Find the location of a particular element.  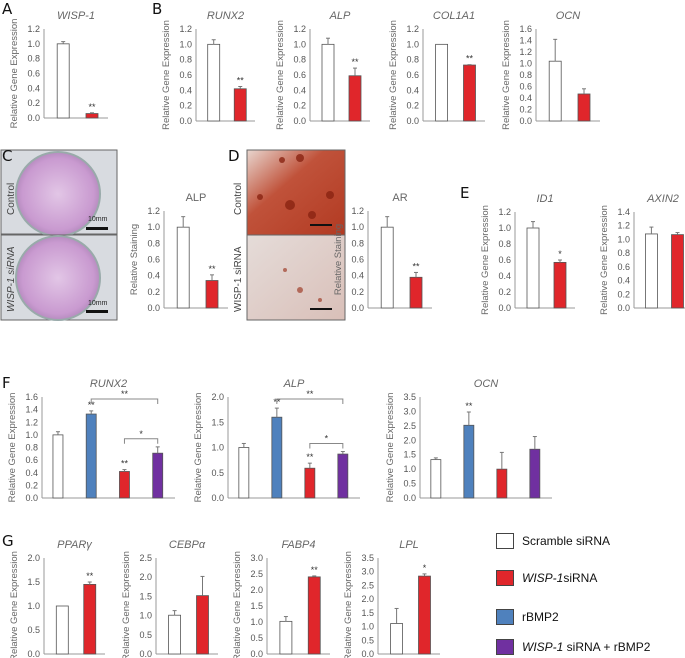

row-label-wisp1: WISP-1 siRNA is located at coordinates (11, 279).